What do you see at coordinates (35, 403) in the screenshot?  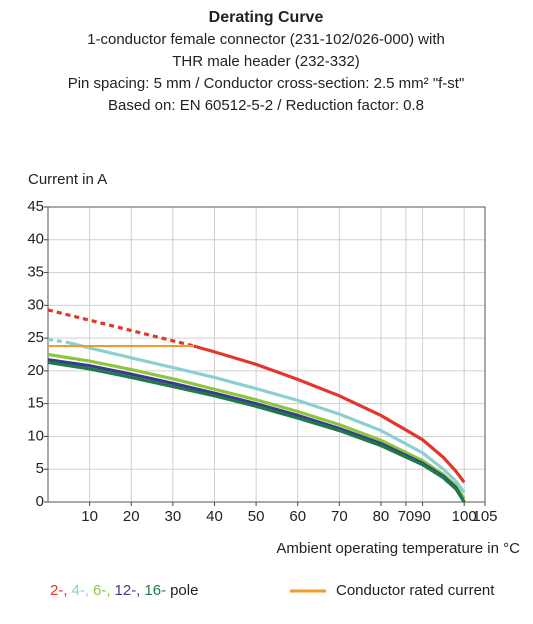 I see `y-tick-label: 15` at bounding box center [35, 403].